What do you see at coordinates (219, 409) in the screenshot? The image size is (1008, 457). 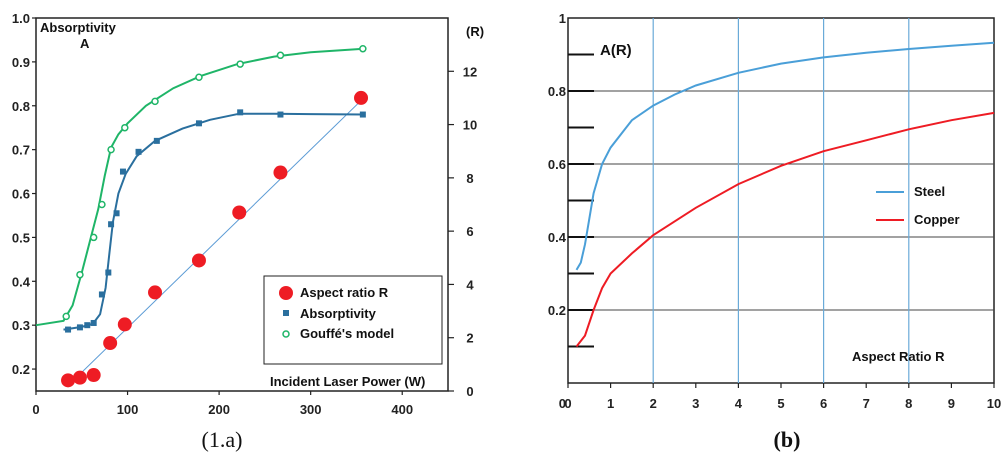 I see `x-tick-label: 200` at bounding box center [219, 409].